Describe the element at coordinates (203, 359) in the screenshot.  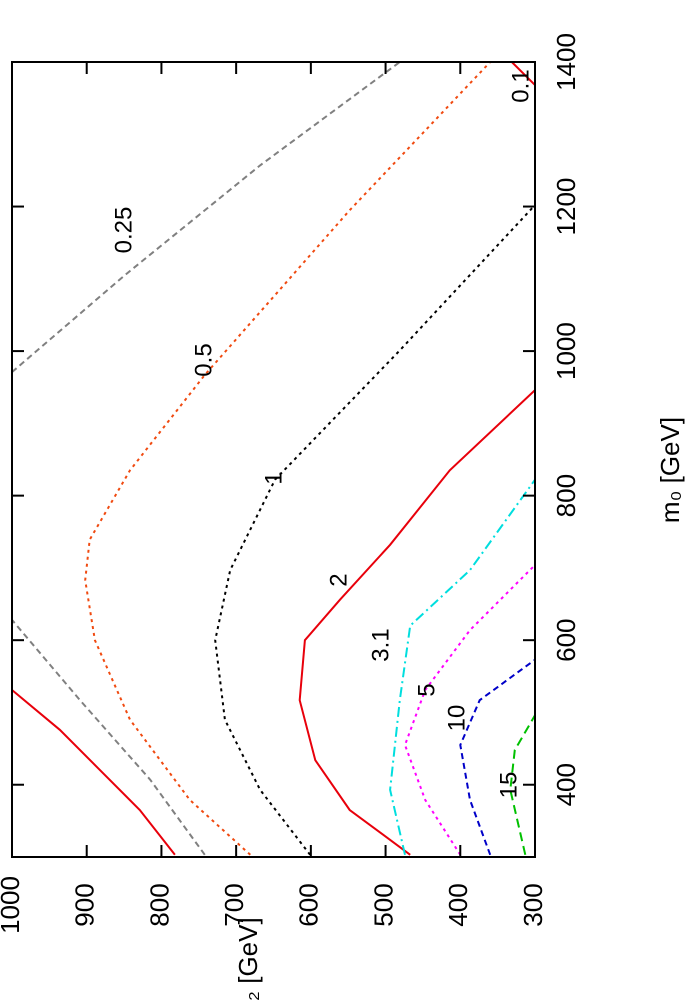
I see `contour-label: 0.5` at that location.